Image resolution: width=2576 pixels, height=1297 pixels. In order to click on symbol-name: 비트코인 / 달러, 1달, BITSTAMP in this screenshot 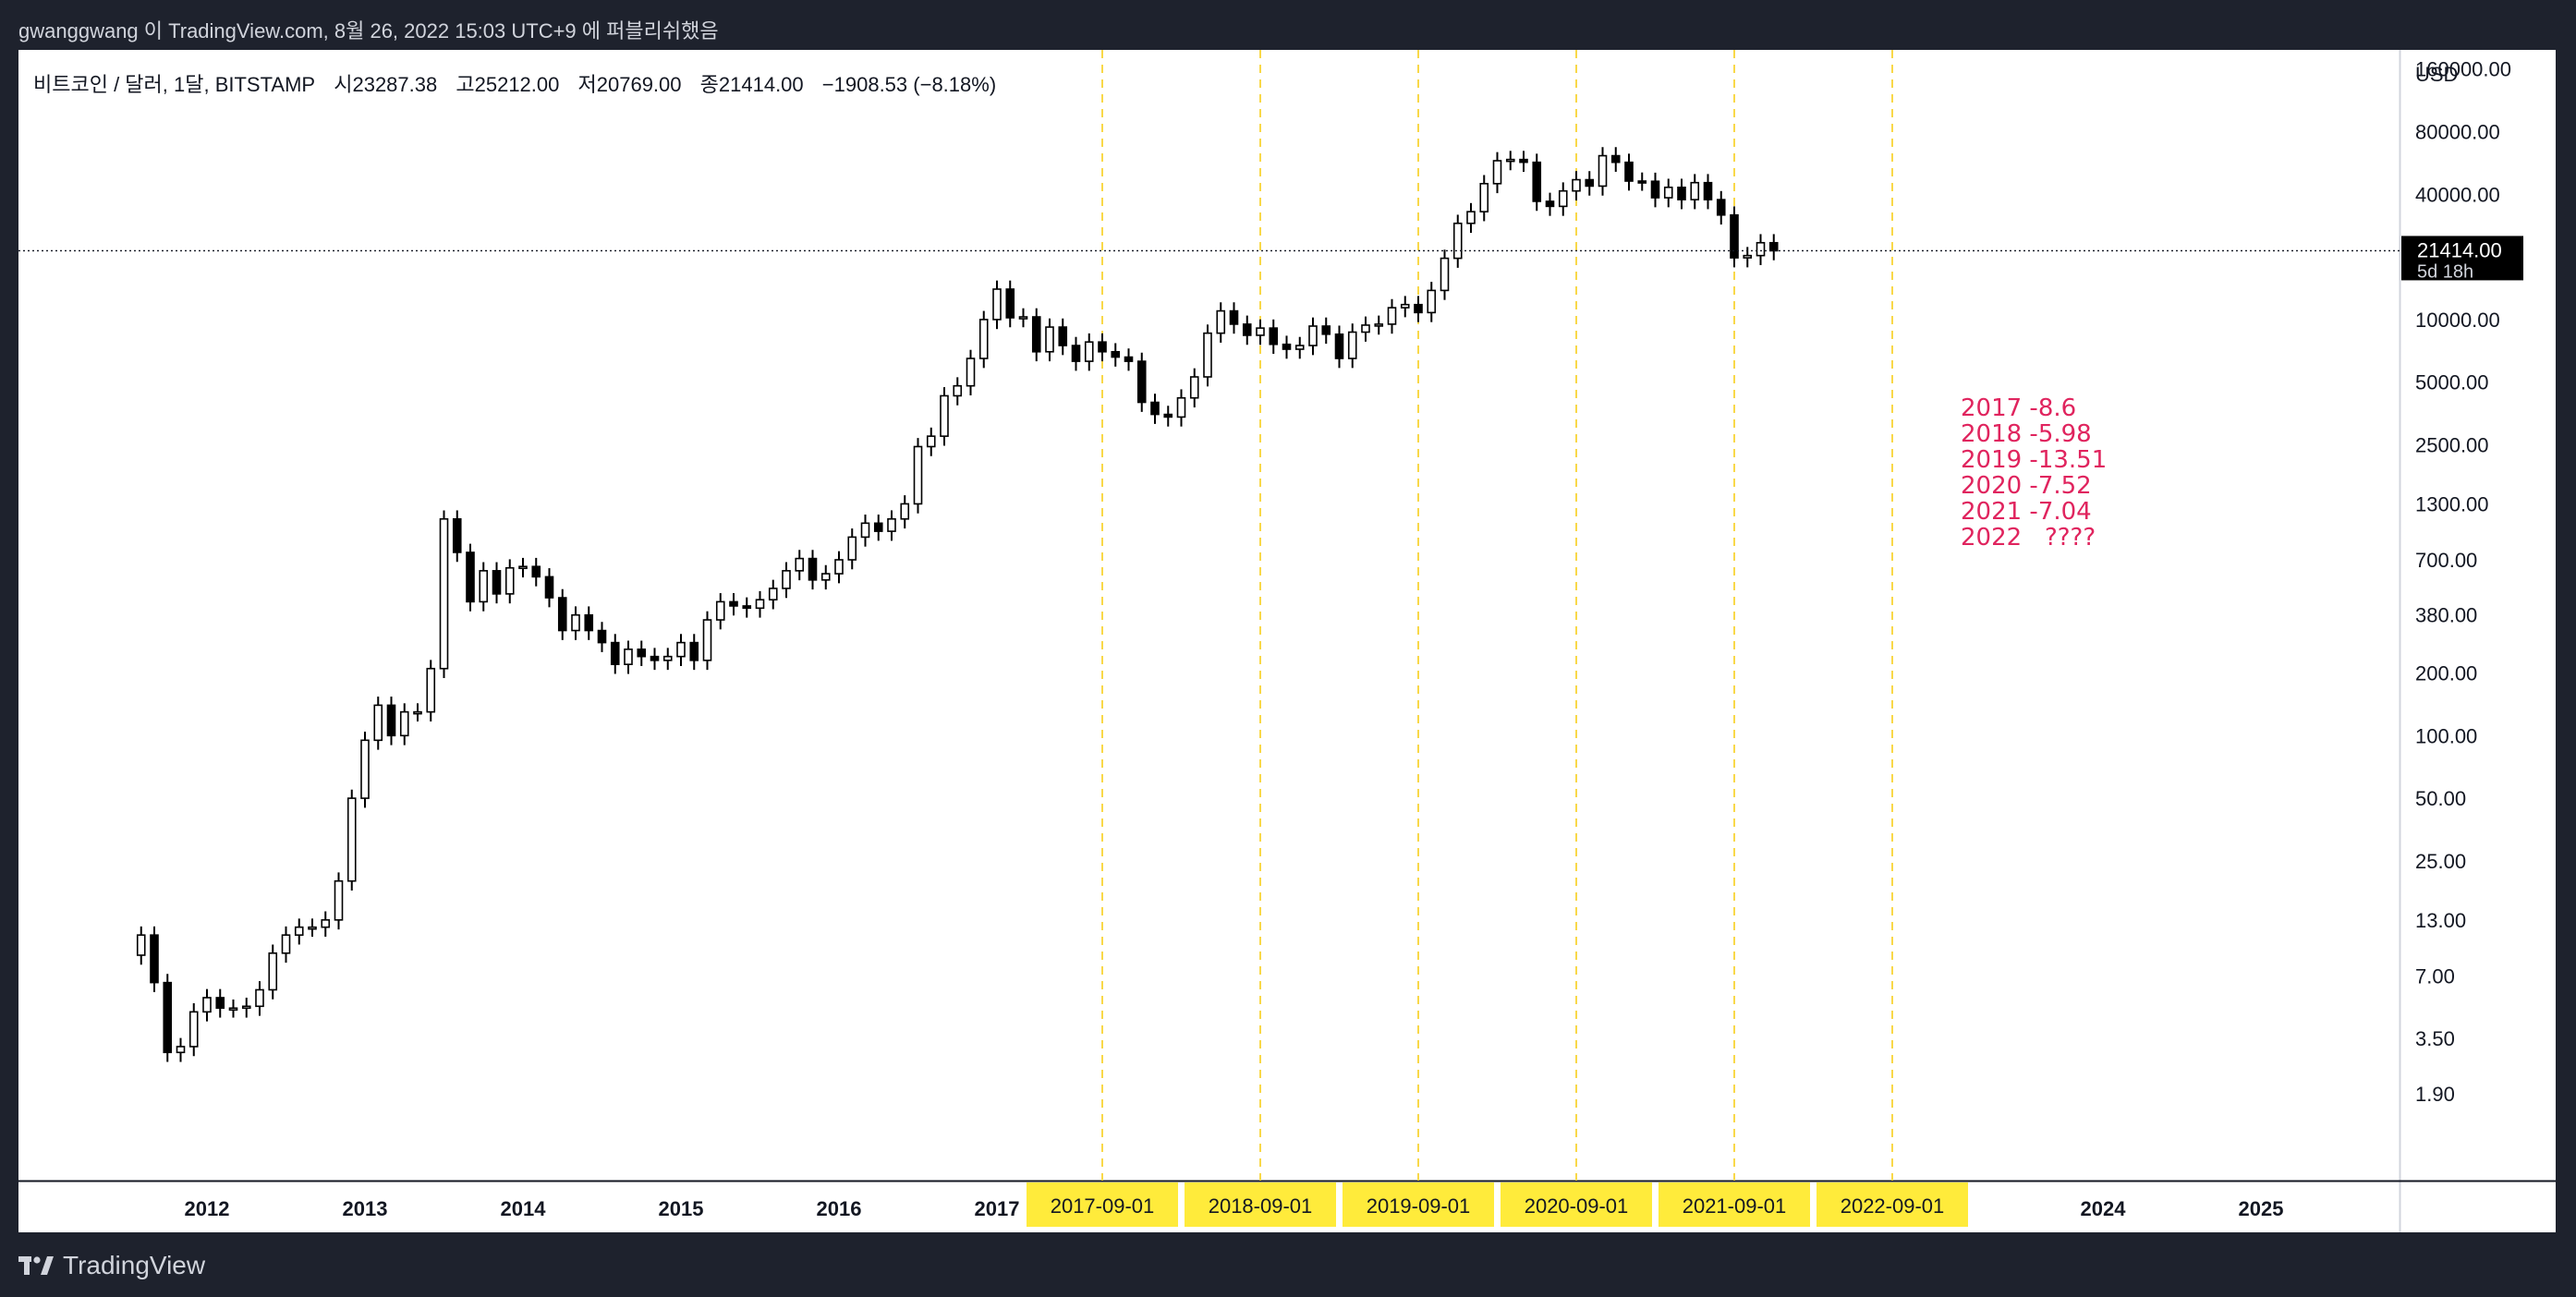, I will do `click(174, 85)`.